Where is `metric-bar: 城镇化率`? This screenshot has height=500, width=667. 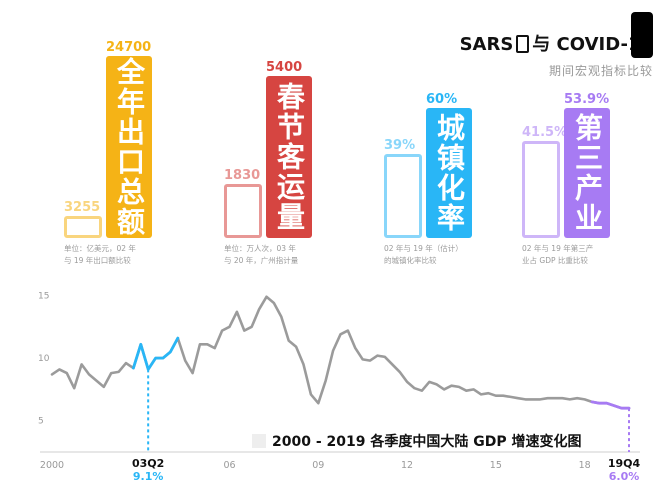 metric-bar: 城镇化率 is located at coordinates (449, 173).